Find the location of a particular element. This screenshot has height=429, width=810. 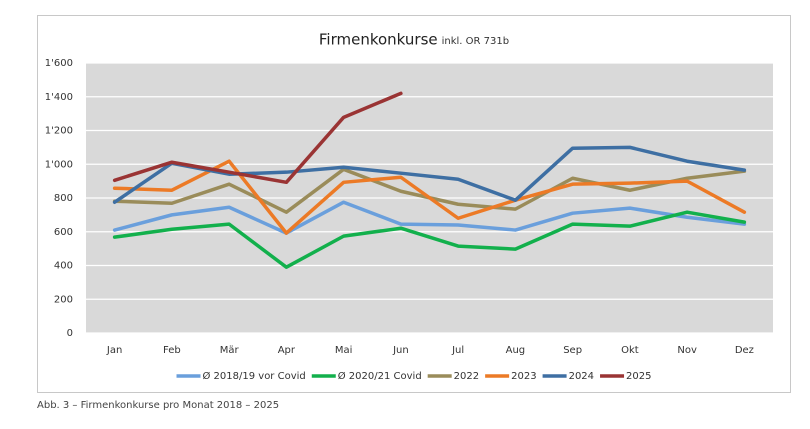

chart-subtitle: inkl. OR 731b is located at coordinates (475, 41).